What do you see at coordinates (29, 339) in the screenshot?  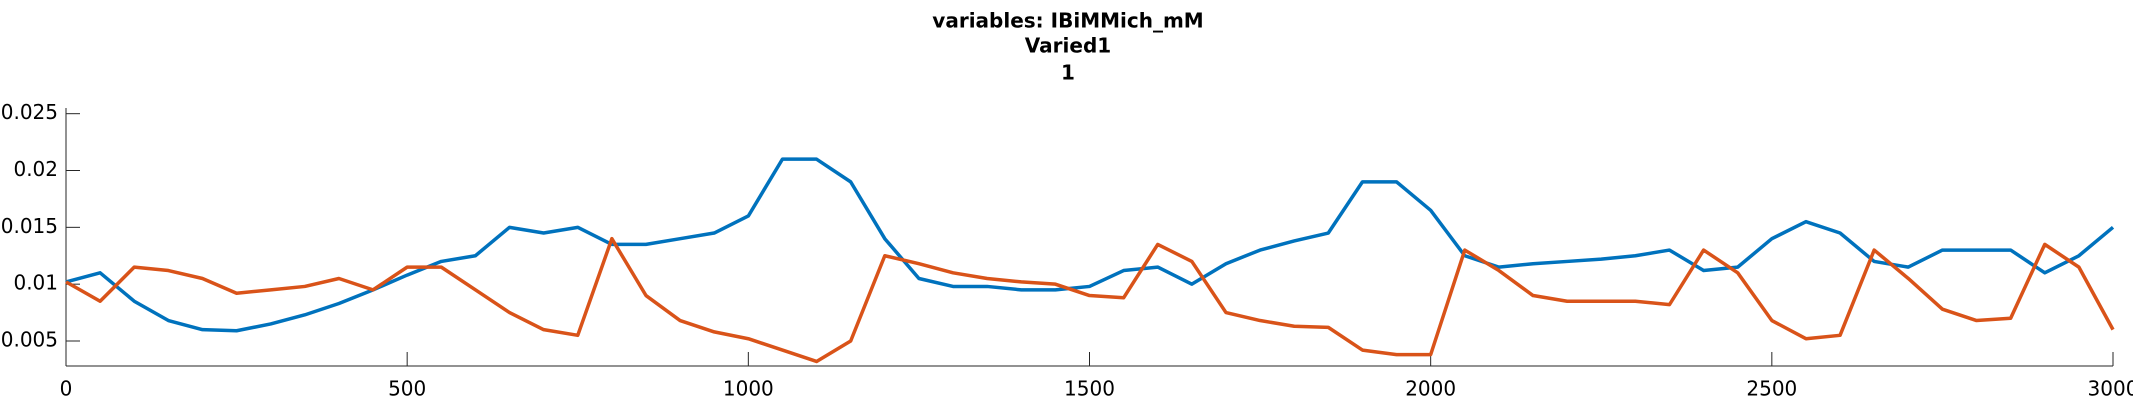 I see `y-tick-label: 0.005` at bounding box center [29, 339].